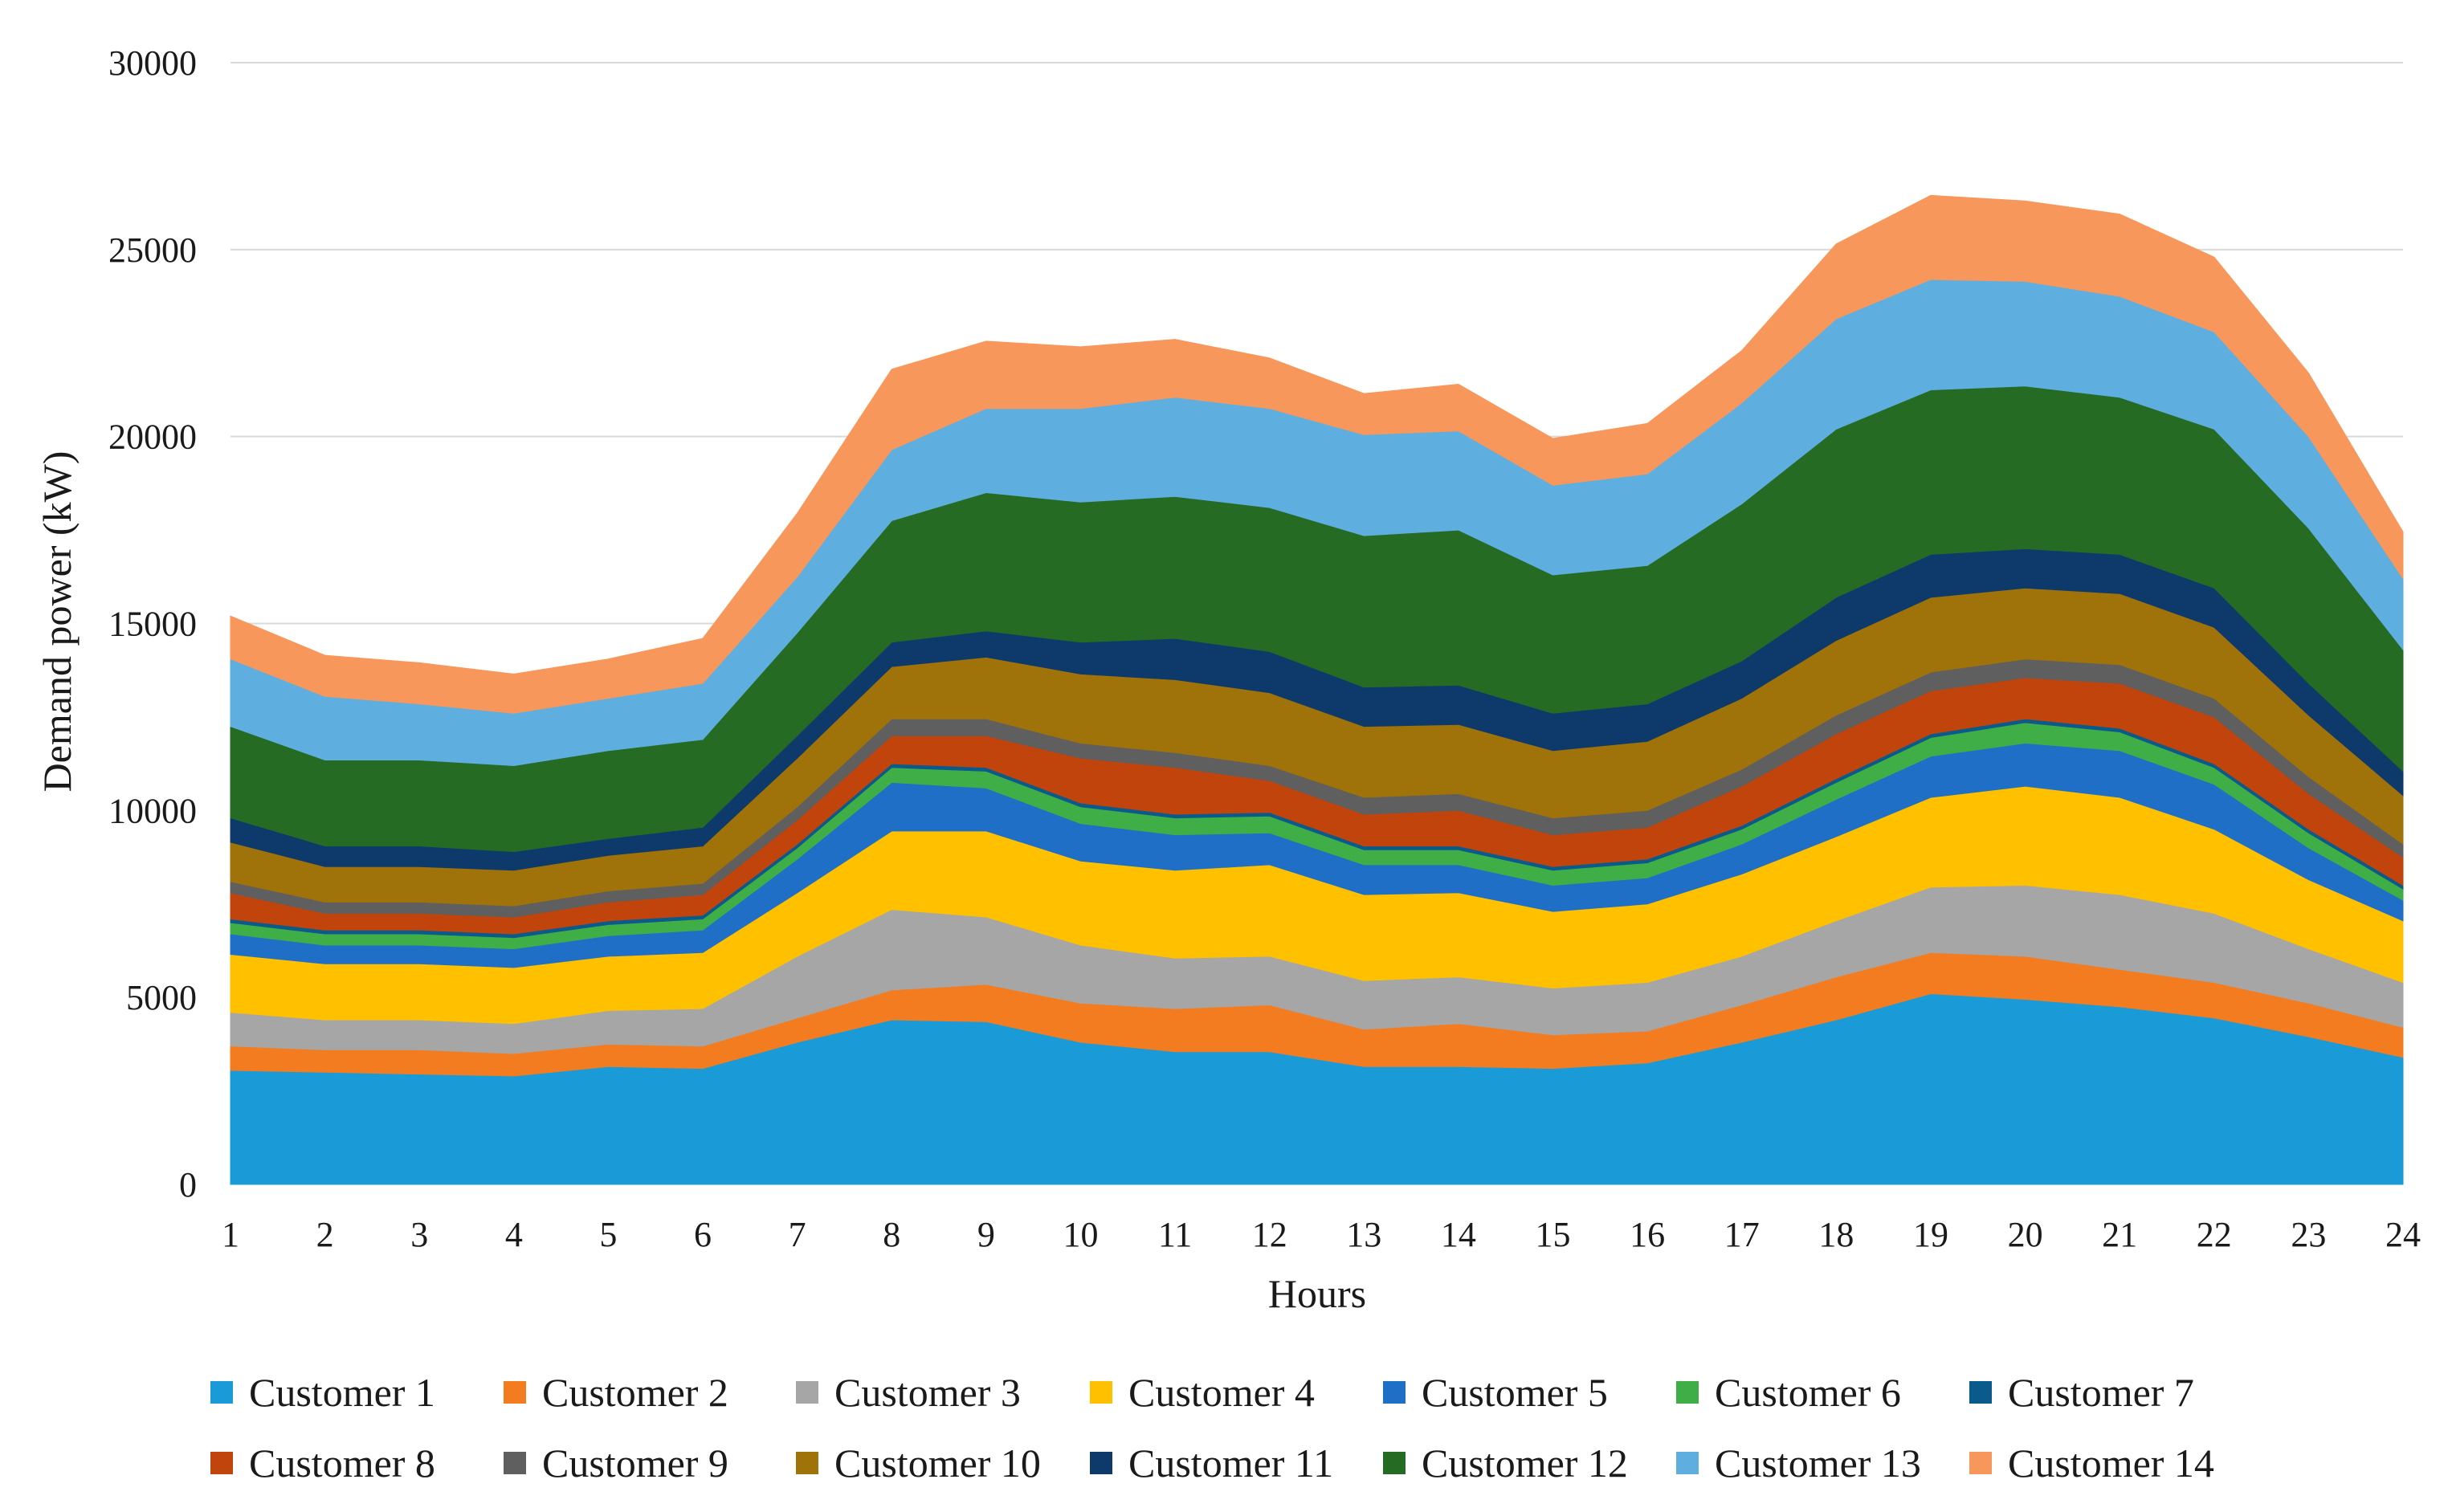  I want to click on legend-label: Customer 4, so click(1221, 1393).